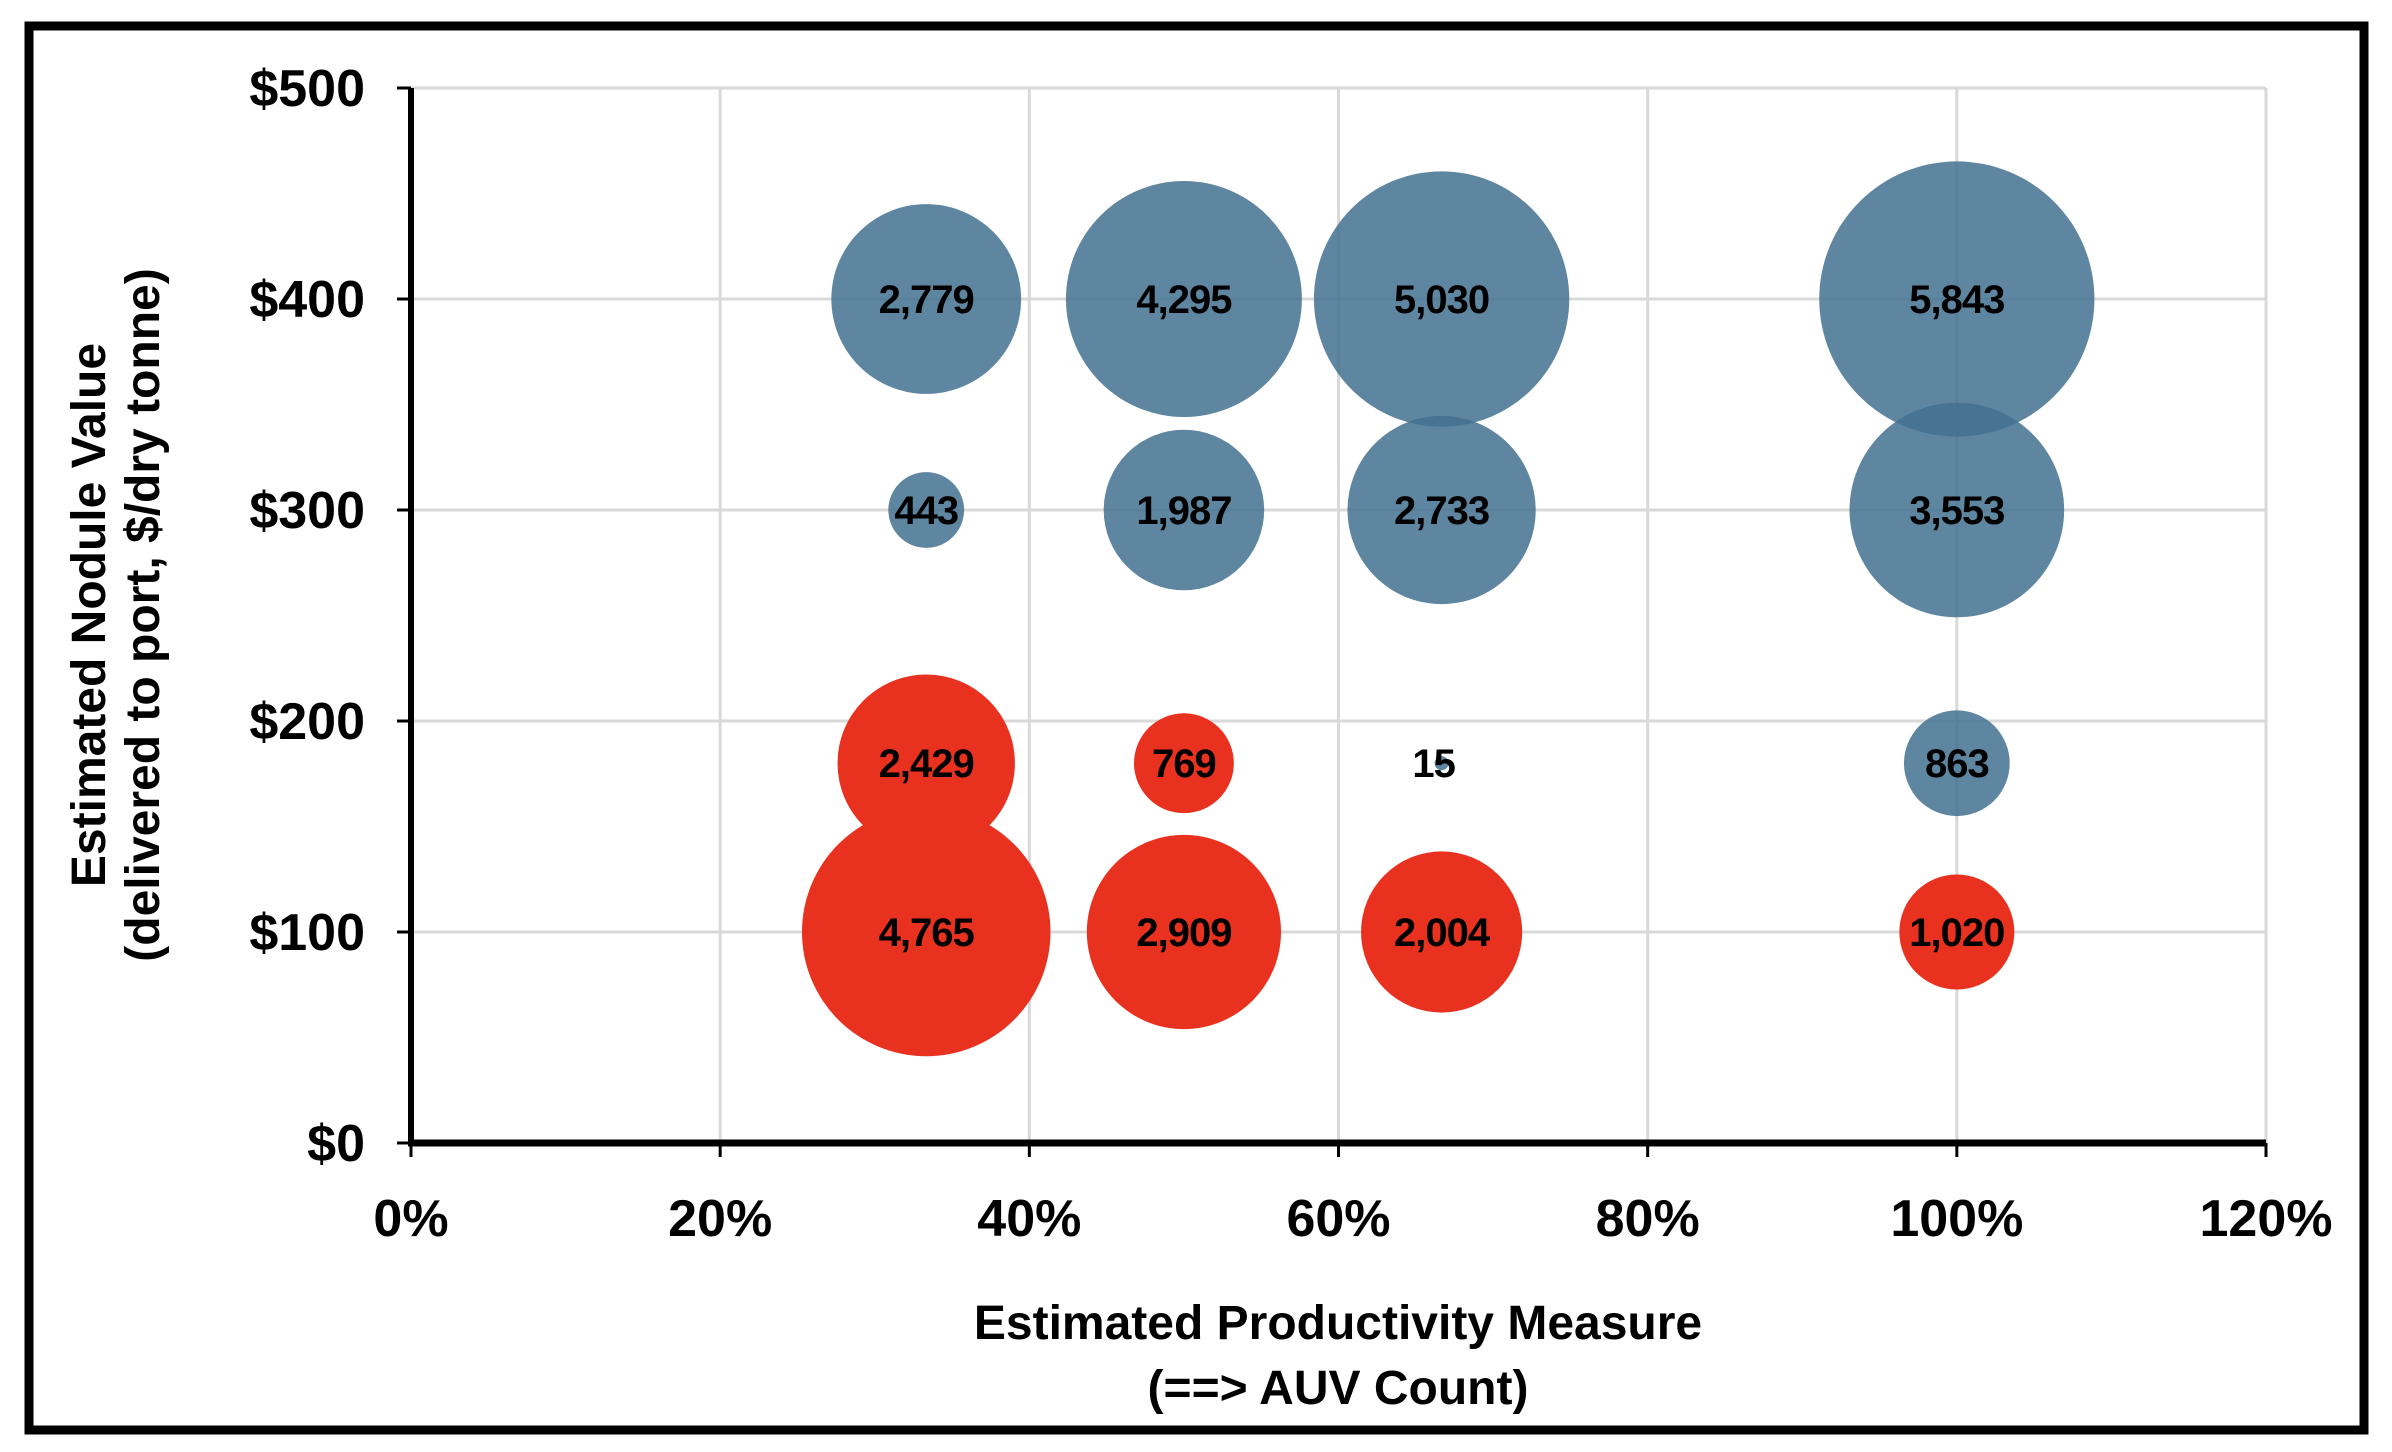  I want to click on bubble-value-label: 443, so click(926, 511).